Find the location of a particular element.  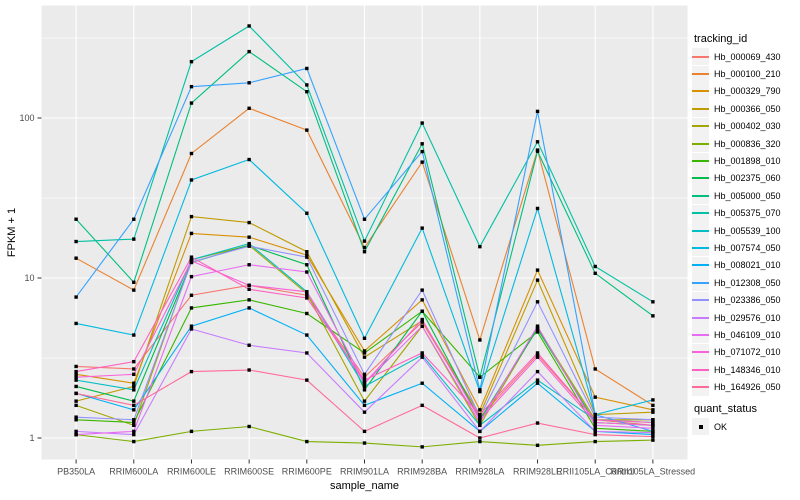

x-tick-label: RRII105LA_Stressed is located at coordinates (653, 472).